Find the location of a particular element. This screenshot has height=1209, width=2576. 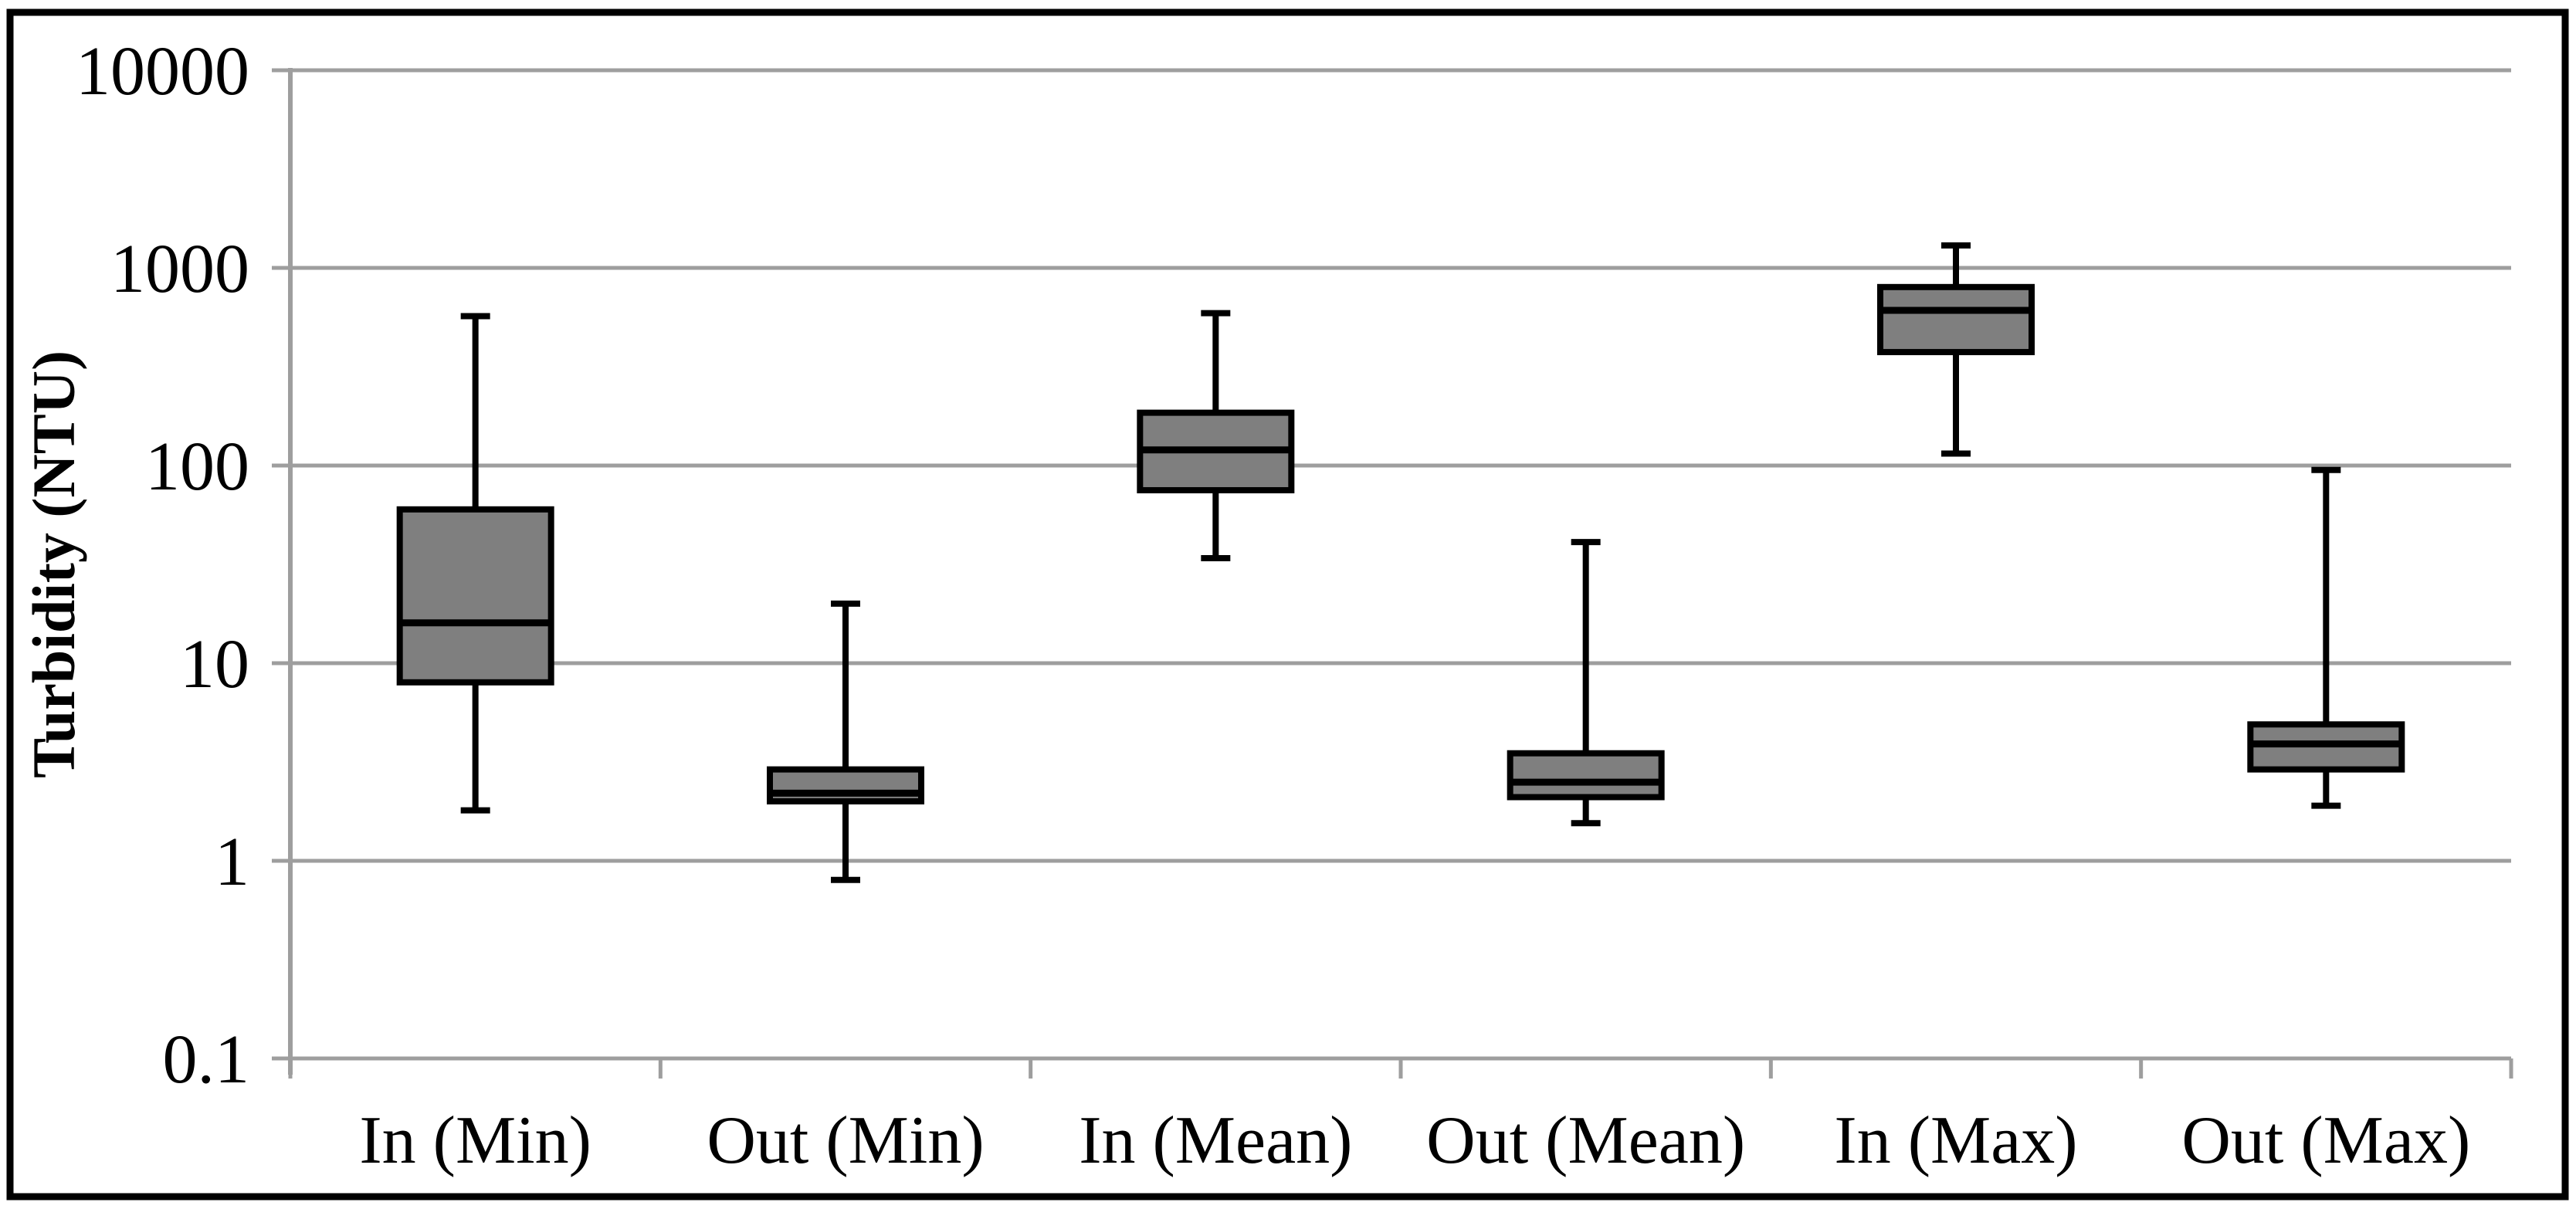

y-tick-label-1000: 1000 is located at coordinates (179, 269).